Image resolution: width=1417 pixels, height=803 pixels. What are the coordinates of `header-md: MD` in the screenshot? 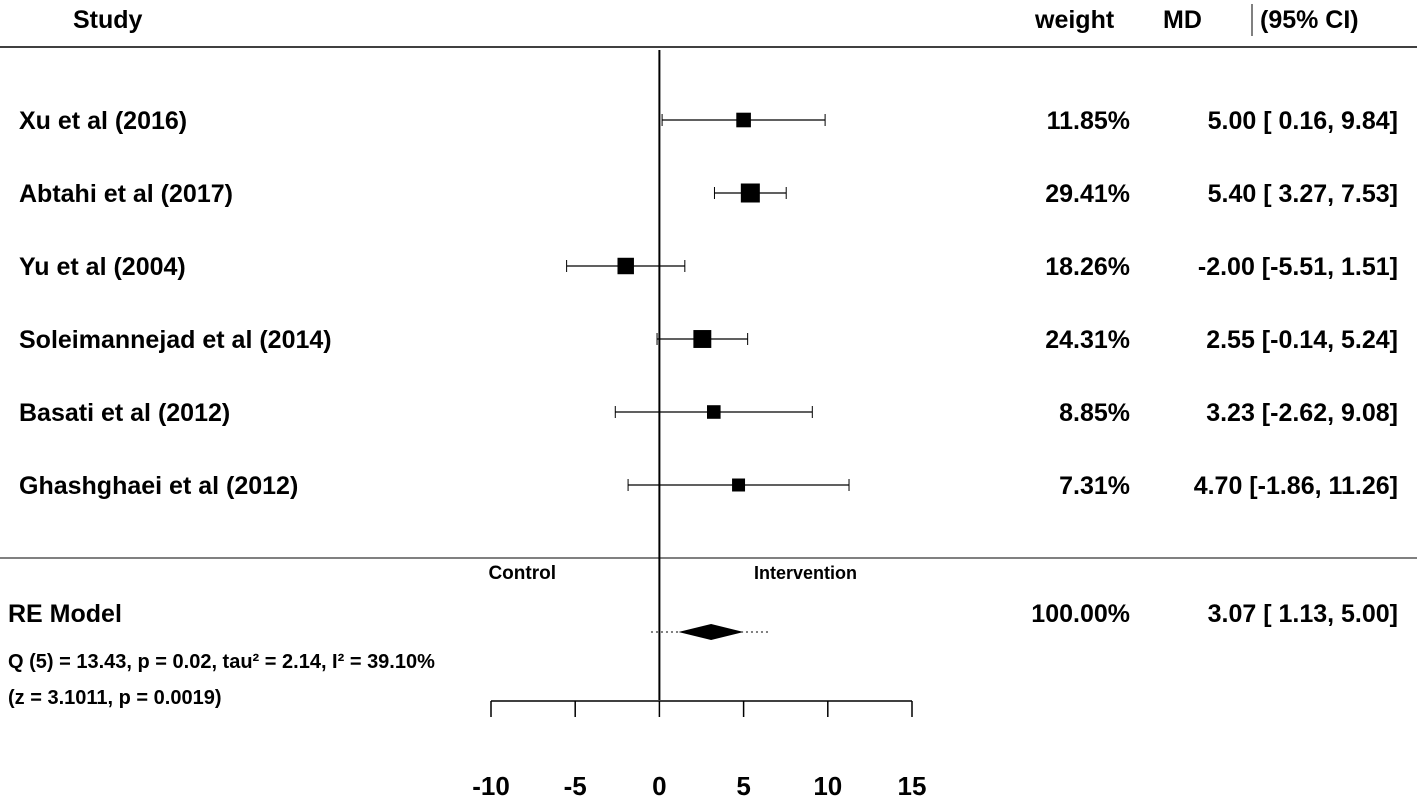 It's located at (1182, 20).